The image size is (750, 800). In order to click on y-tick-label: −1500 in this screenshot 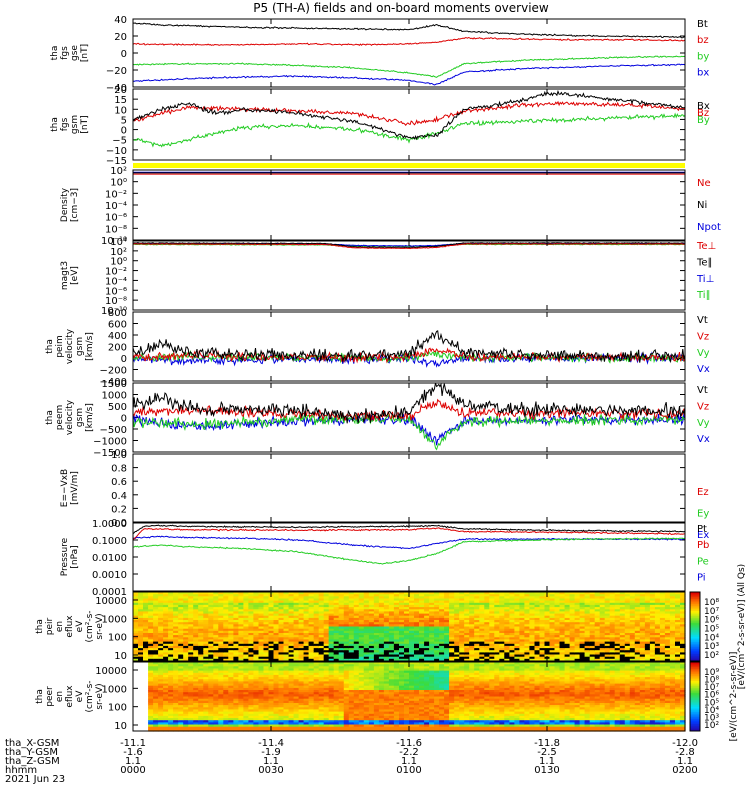, I will do `click(110, 453)`.